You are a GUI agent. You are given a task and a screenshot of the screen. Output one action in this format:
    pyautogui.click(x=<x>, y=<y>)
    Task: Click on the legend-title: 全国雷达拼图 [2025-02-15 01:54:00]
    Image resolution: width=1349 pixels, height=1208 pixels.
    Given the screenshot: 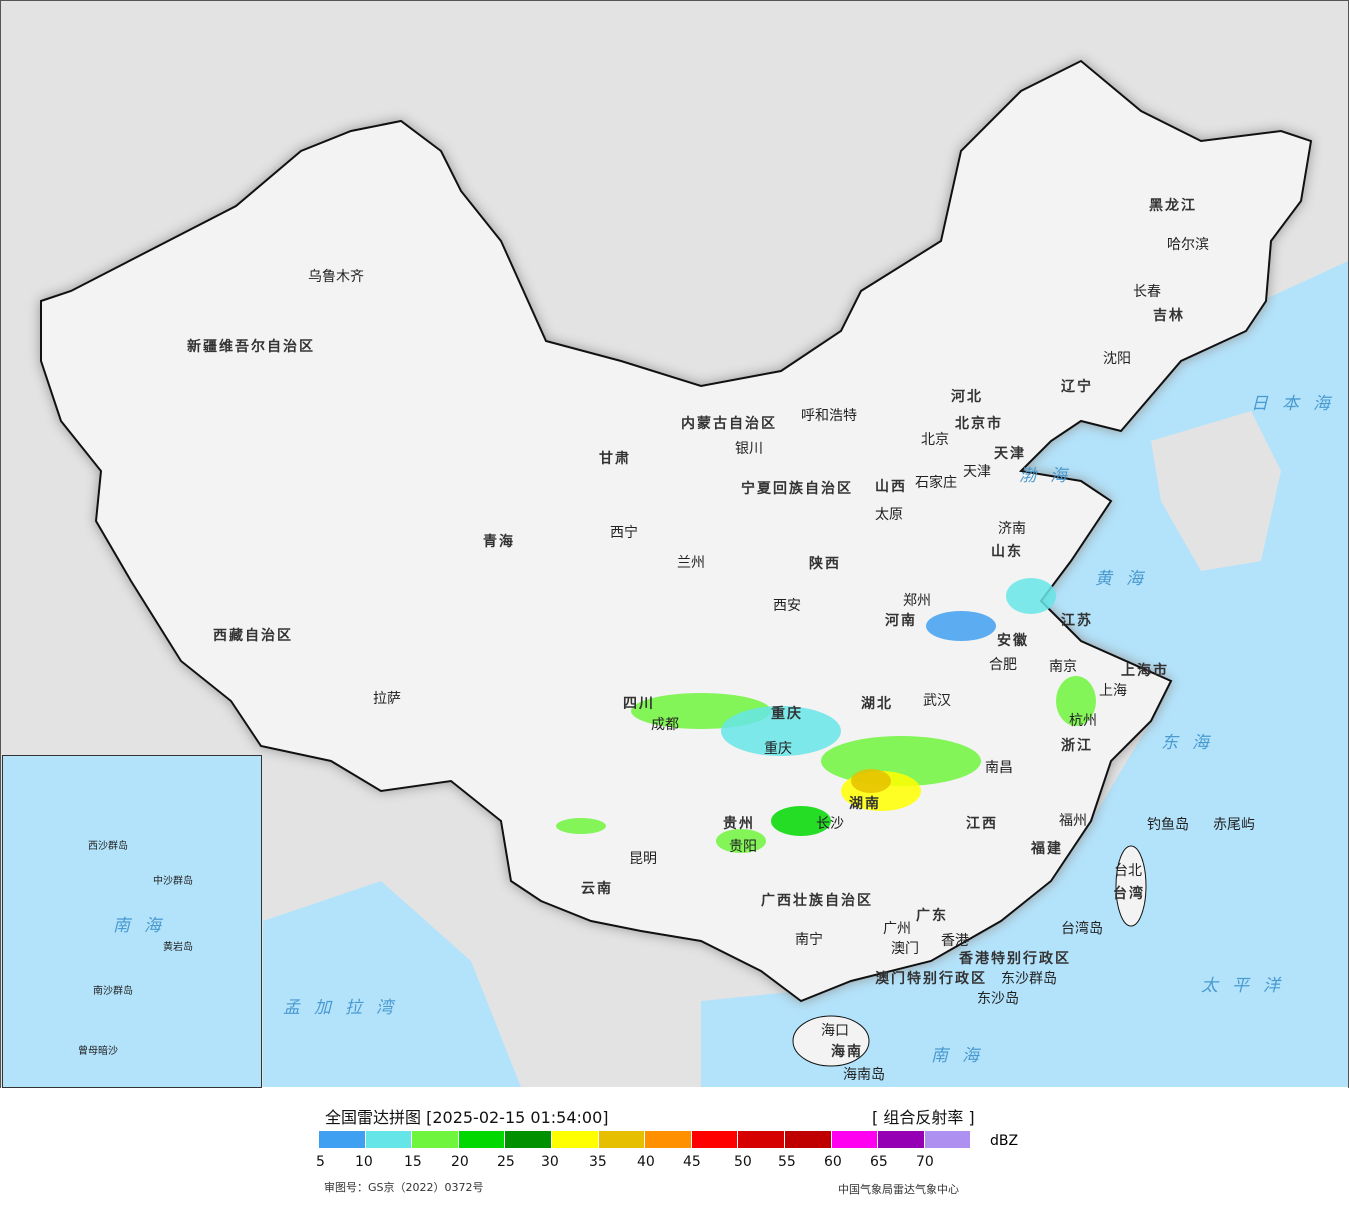 What is the action you would take?
    pyautogui.click(x=467, y=1117)
    